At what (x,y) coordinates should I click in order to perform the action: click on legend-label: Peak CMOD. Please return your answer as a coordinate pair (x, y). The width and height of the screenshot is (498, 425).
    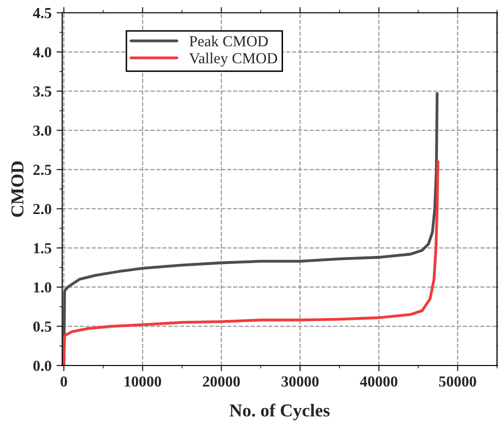
    Looking at the image, I should click on (228, 41).